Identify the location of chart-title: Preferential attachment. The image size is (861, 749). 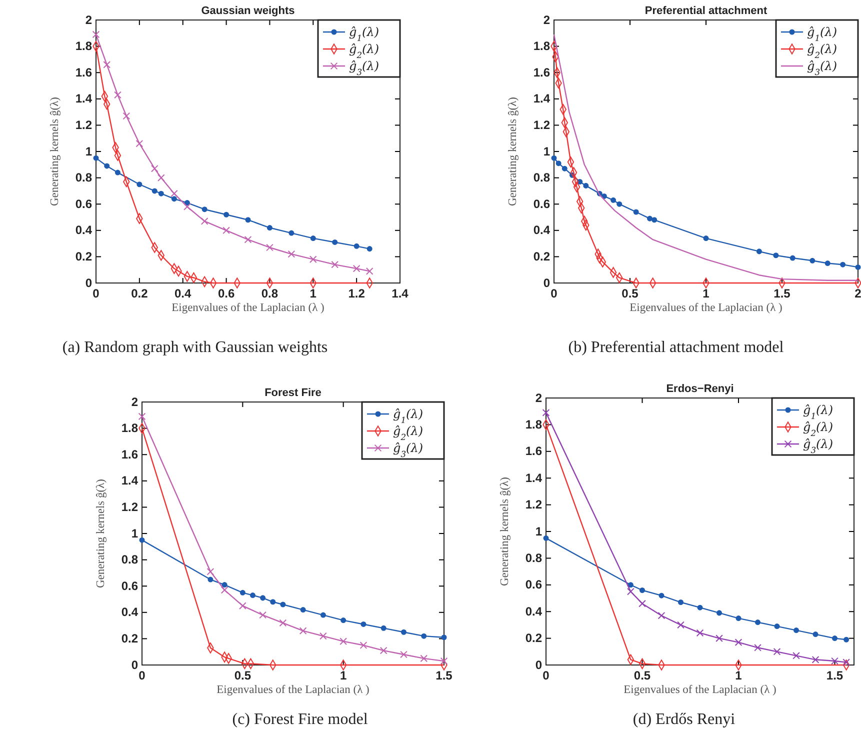
(706, 11).